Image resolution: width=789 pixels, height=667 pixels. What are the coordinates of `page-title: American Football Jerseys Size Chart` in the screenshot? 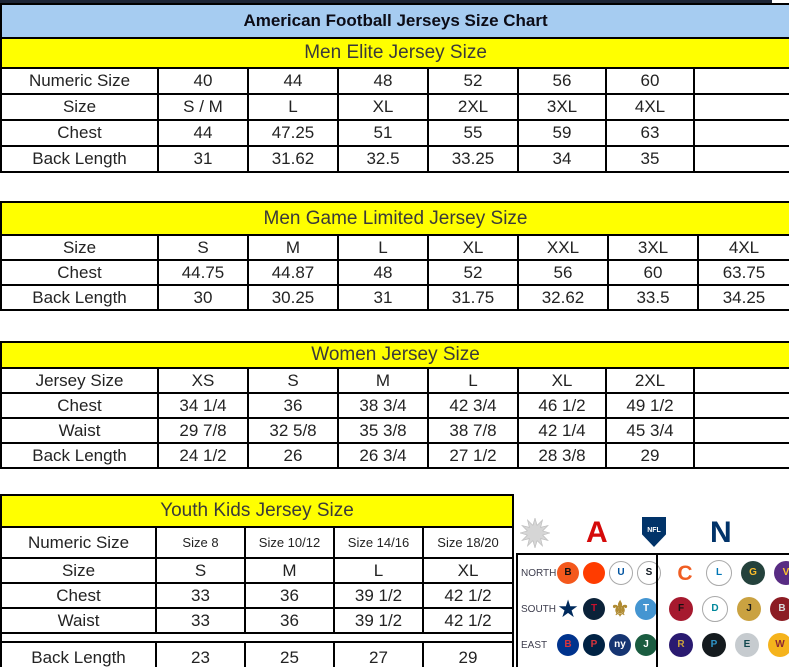 It's located at (394, 21).